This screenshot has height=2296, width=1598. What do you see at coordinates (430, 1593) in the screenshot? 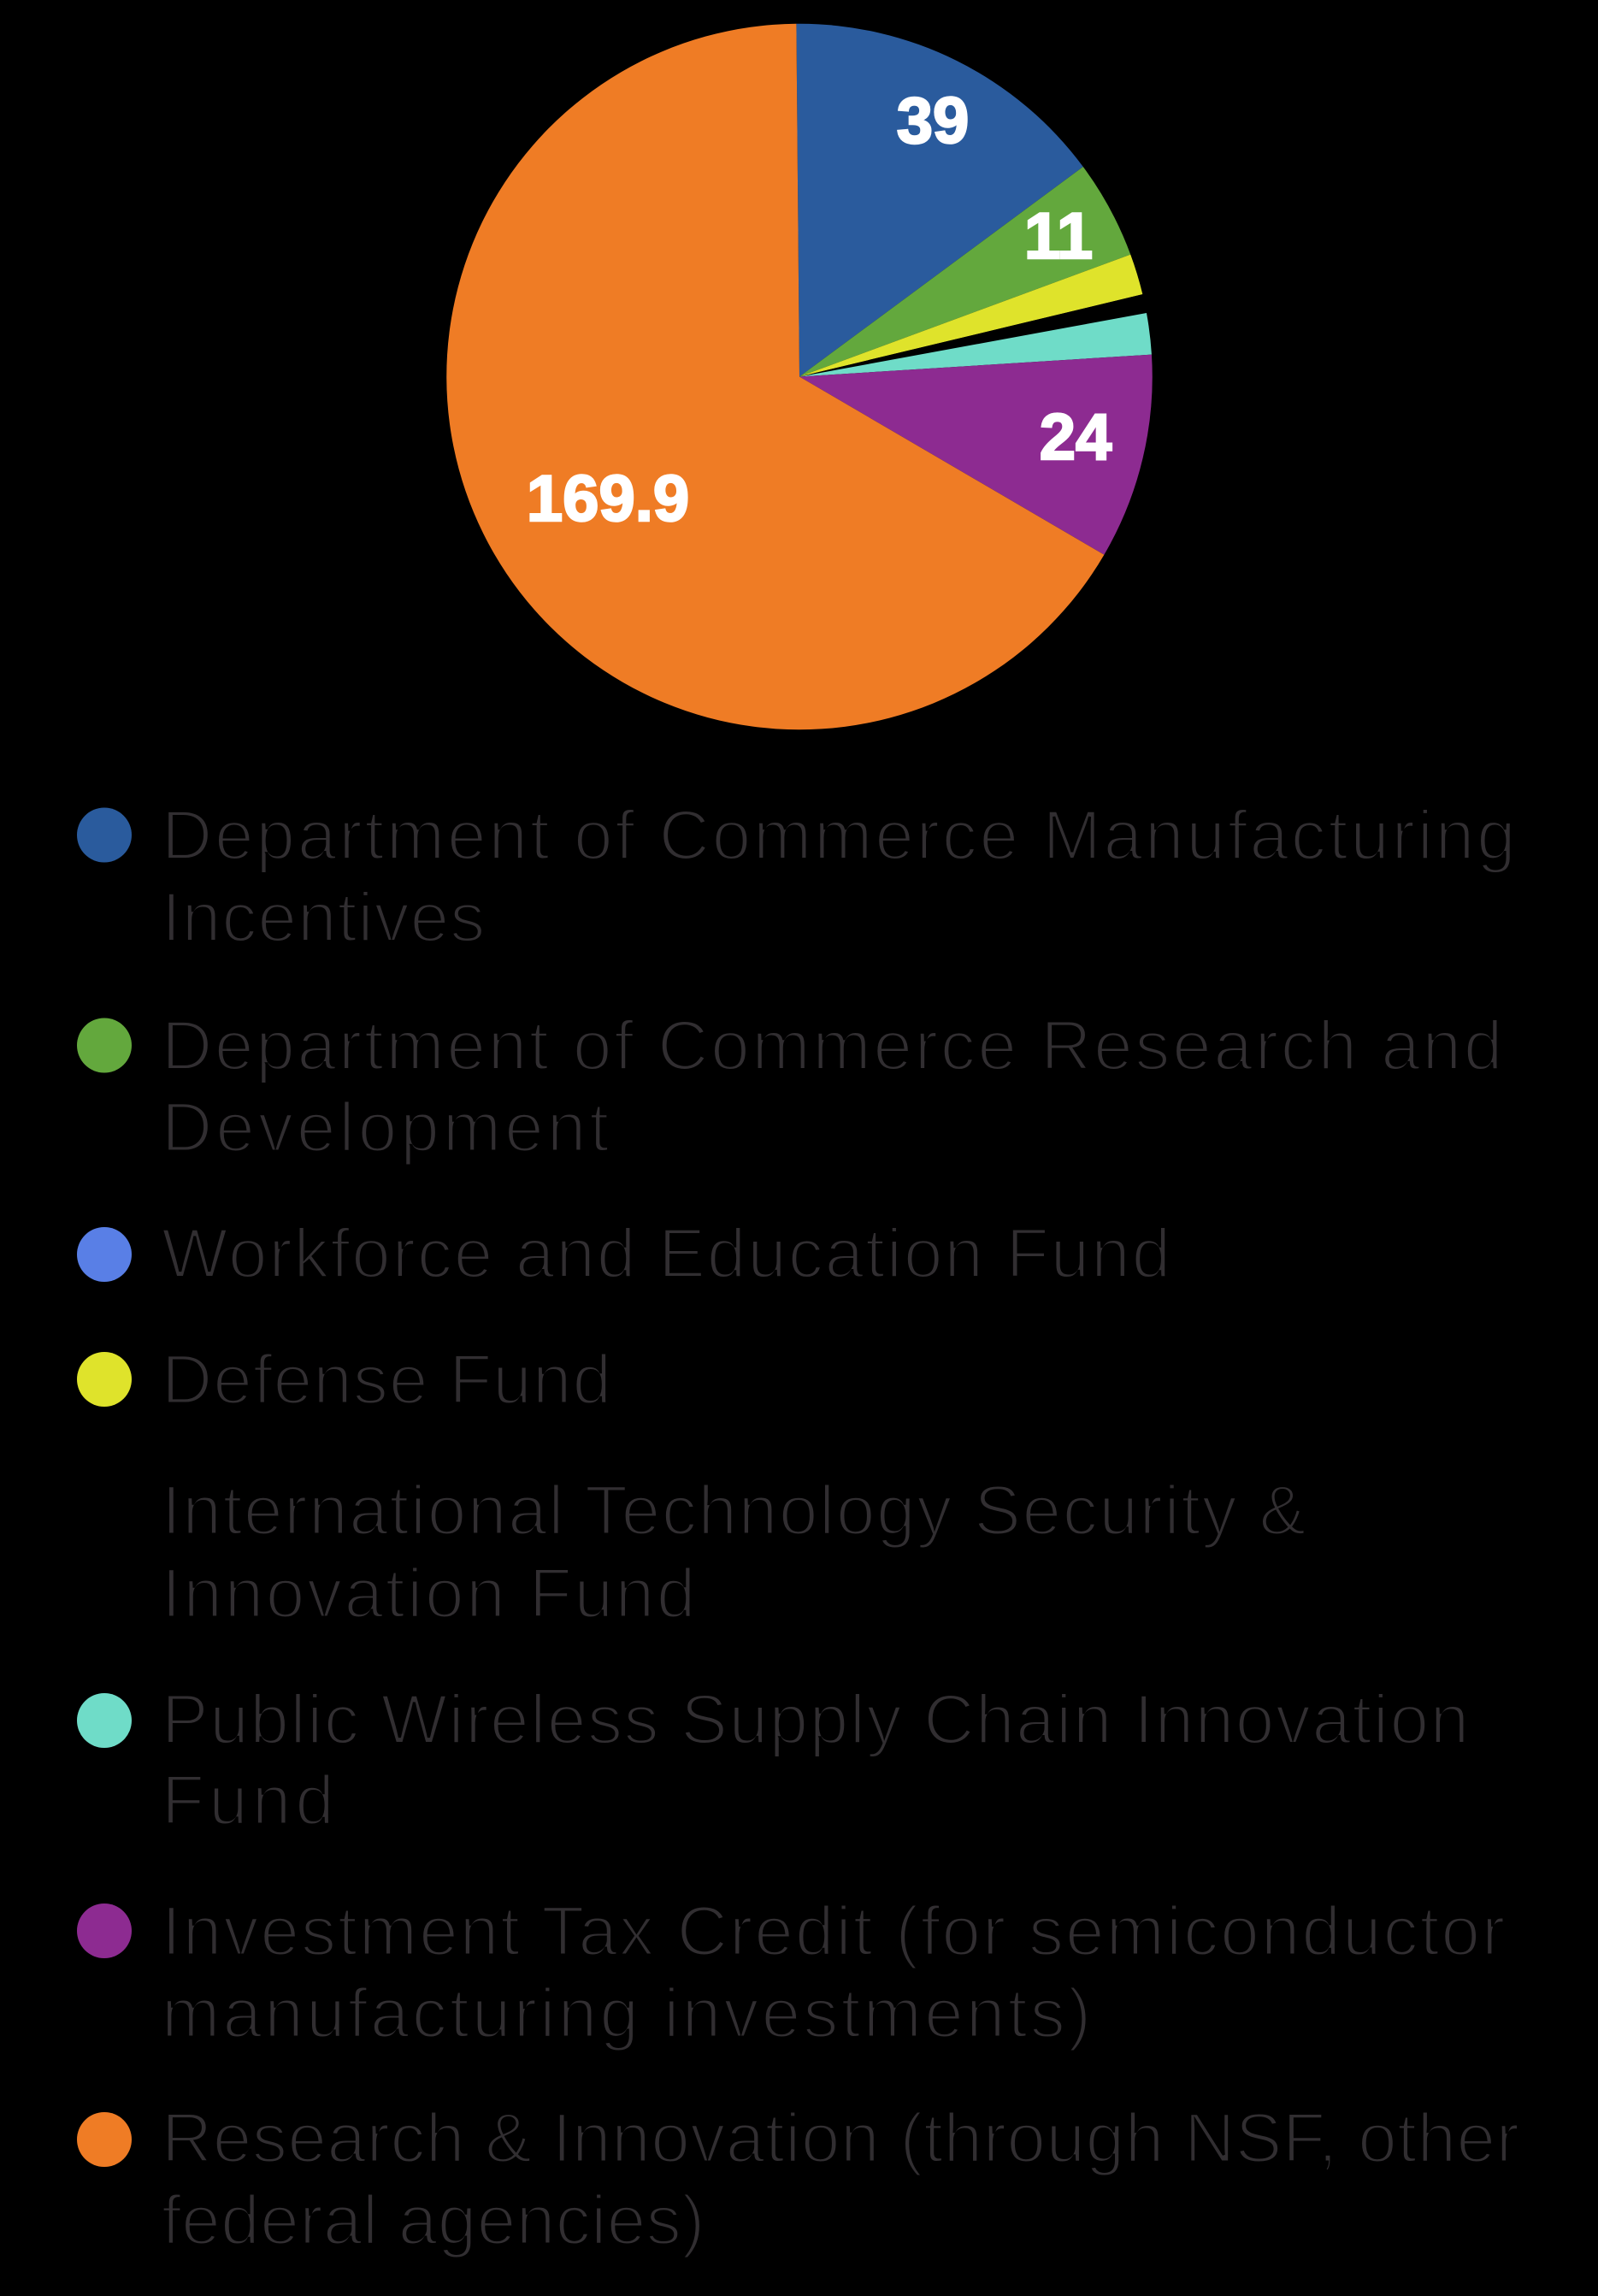
I see `svg-text: Innovation Fund` at bounding box center [430, 1593].